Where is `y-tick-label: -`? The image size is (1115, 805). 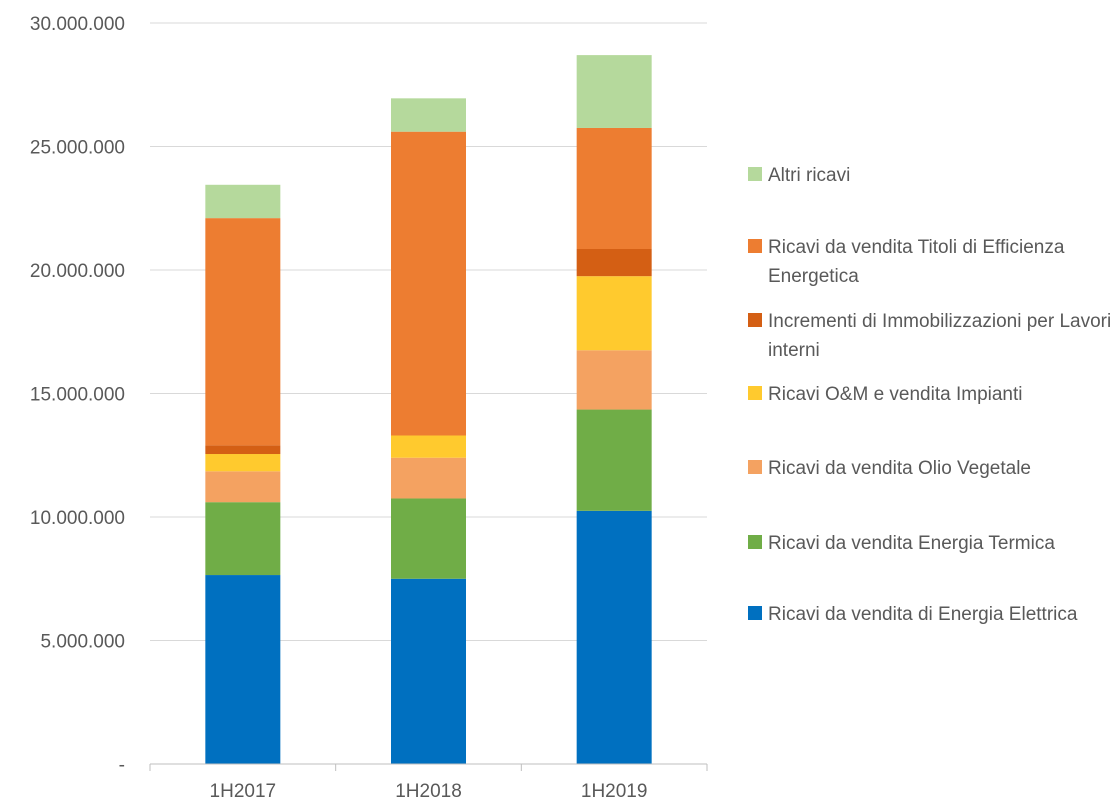
y-tick-label: - is located at coordinates (122, 765).